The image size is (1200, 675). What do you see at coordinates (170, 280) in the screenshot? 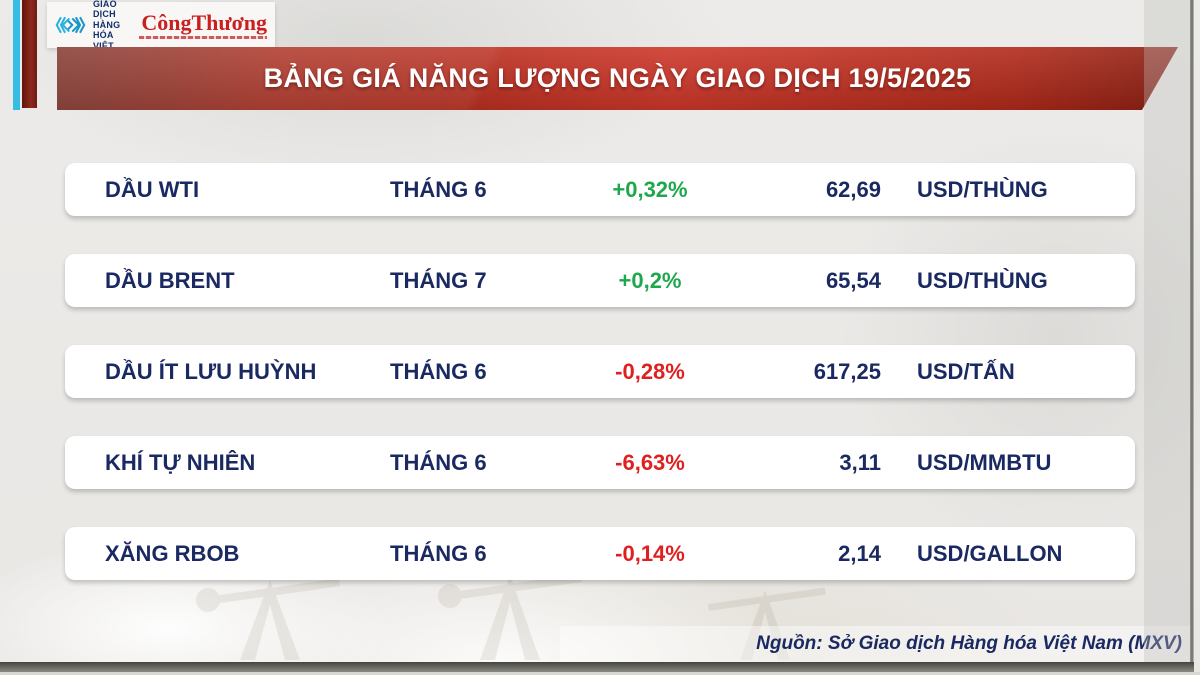
I see `commodity-name: DẦU BRENT` at bounding box center [170, 280].